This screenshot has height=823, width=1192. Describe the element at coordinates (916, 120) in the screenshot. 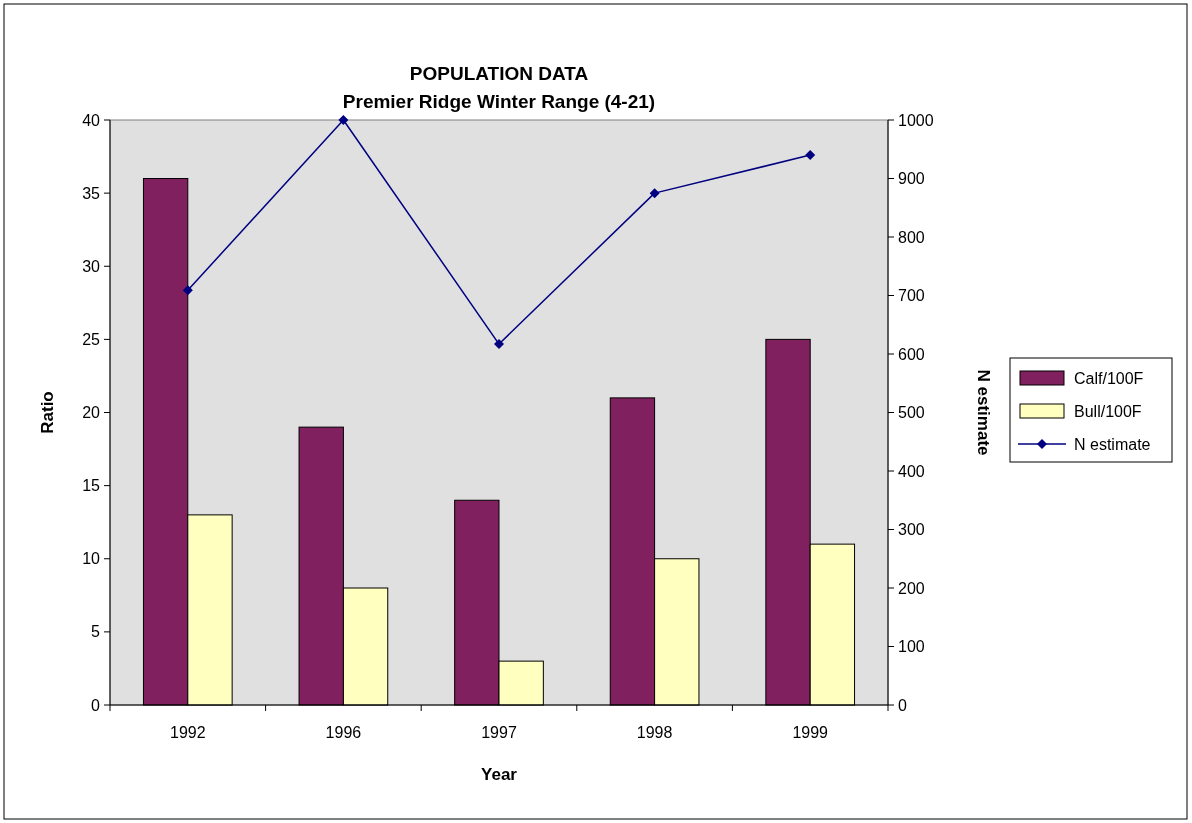

I see `y2-tick-label: 1000` at that location.